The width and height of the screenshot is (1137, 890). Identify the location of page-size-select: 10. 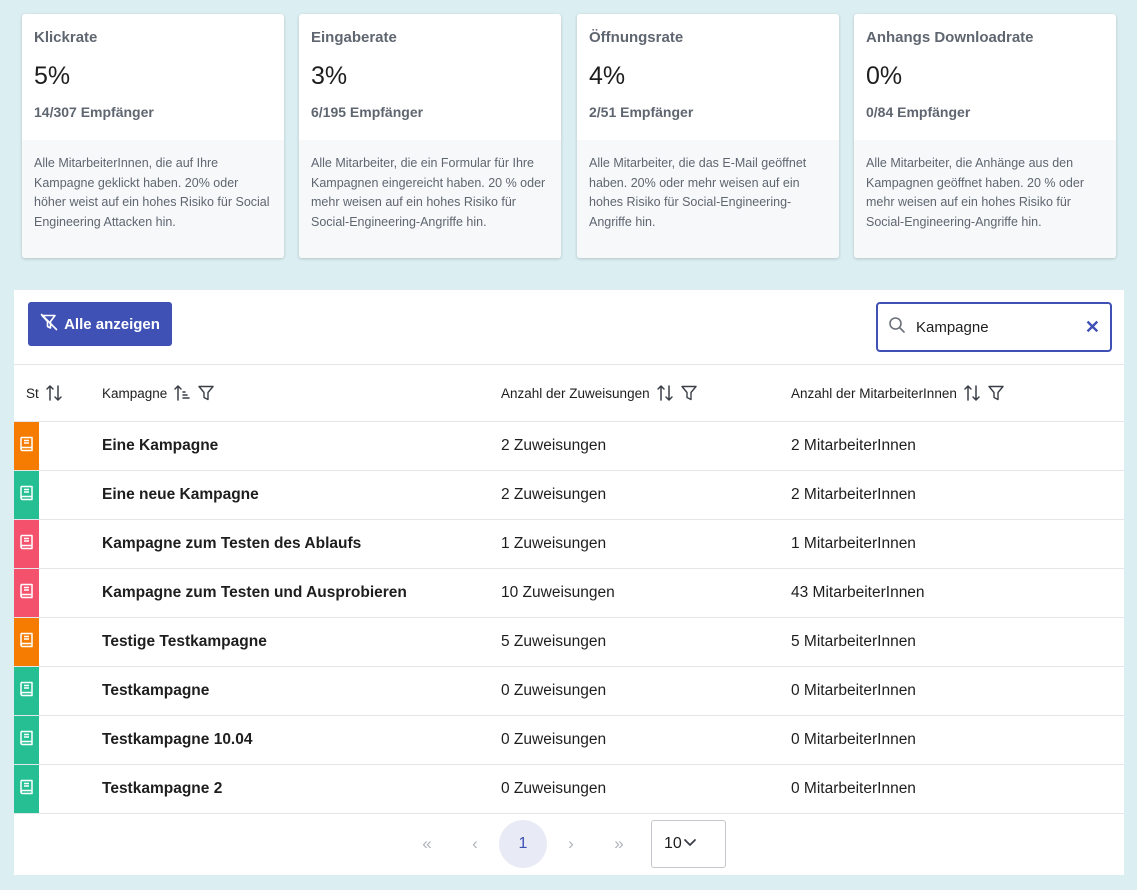
(688, 844).